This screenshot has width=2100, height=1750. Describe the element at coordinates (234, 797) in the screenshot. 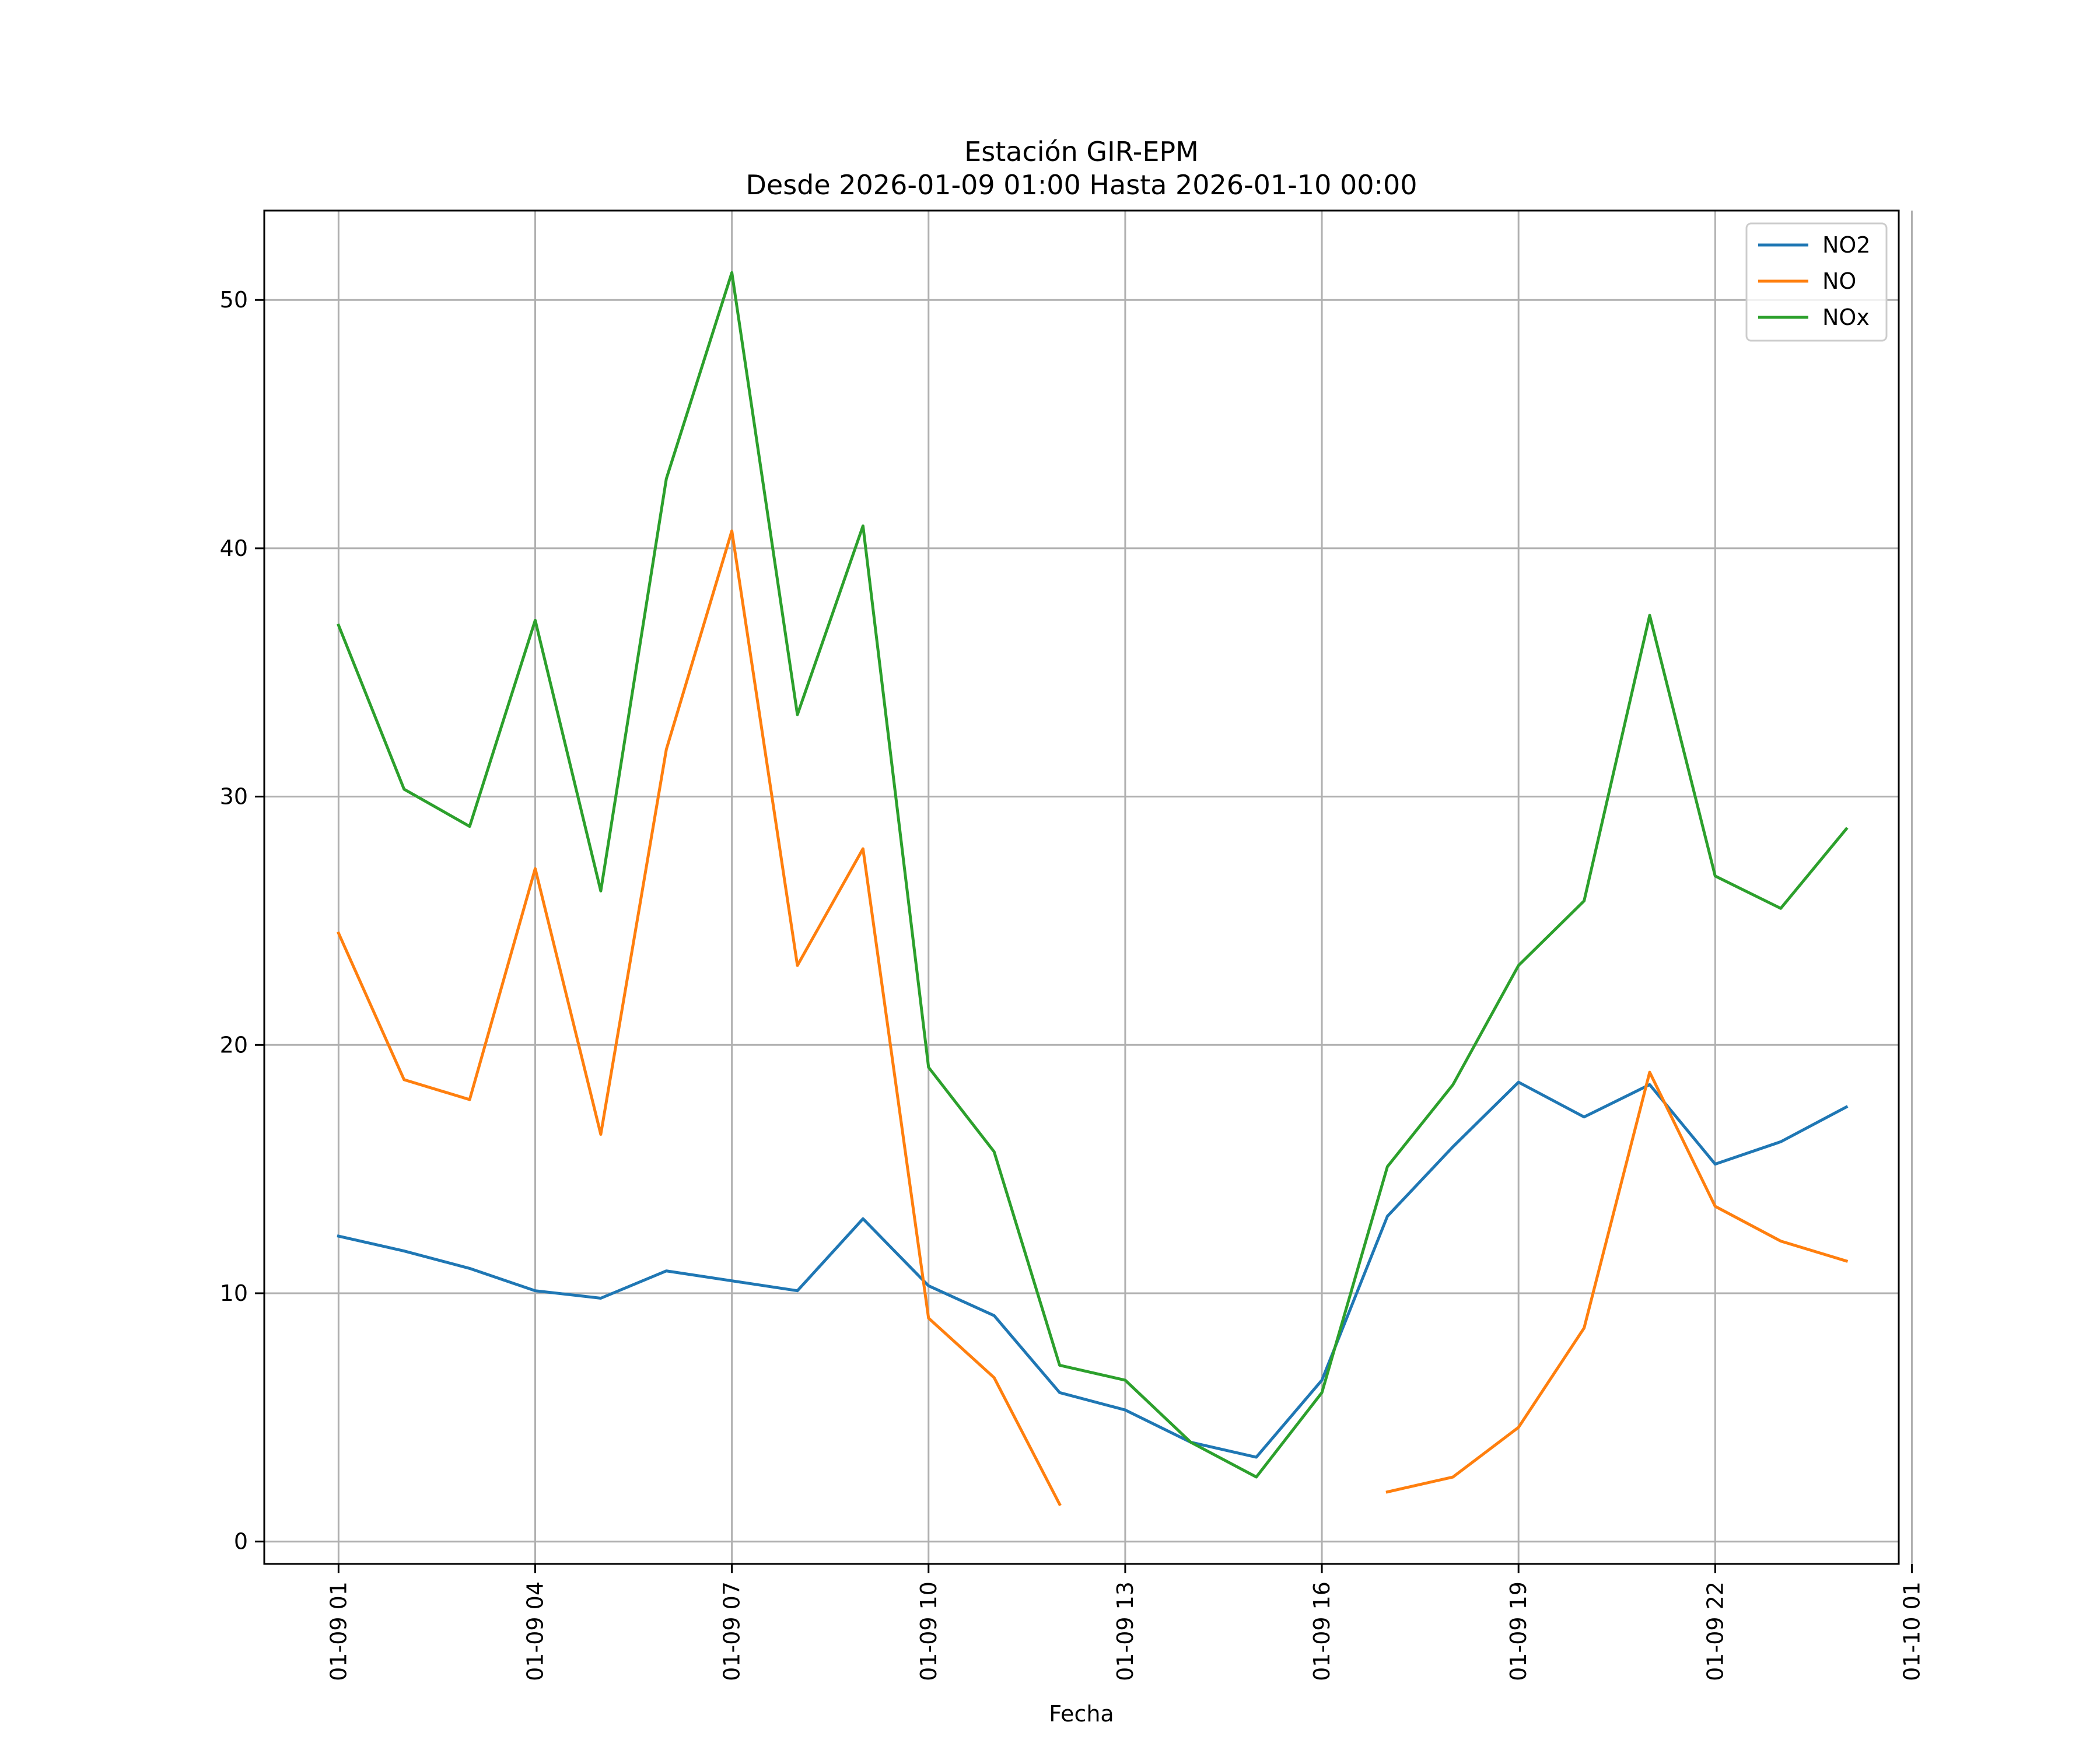

I see `y-tick-label: 30` at that location.